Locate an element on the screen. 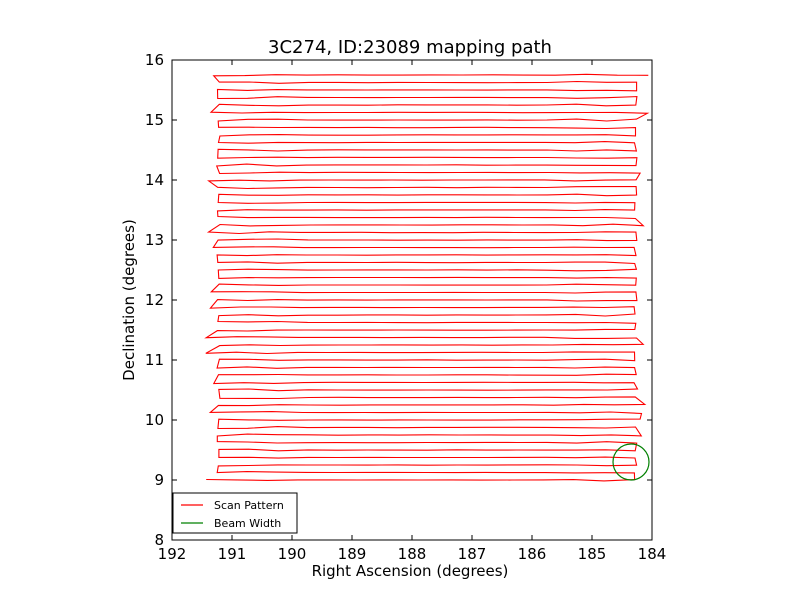 This screenshot has height=600, width=800. x-tick-label: 189 is located at coordinates (352, 554).